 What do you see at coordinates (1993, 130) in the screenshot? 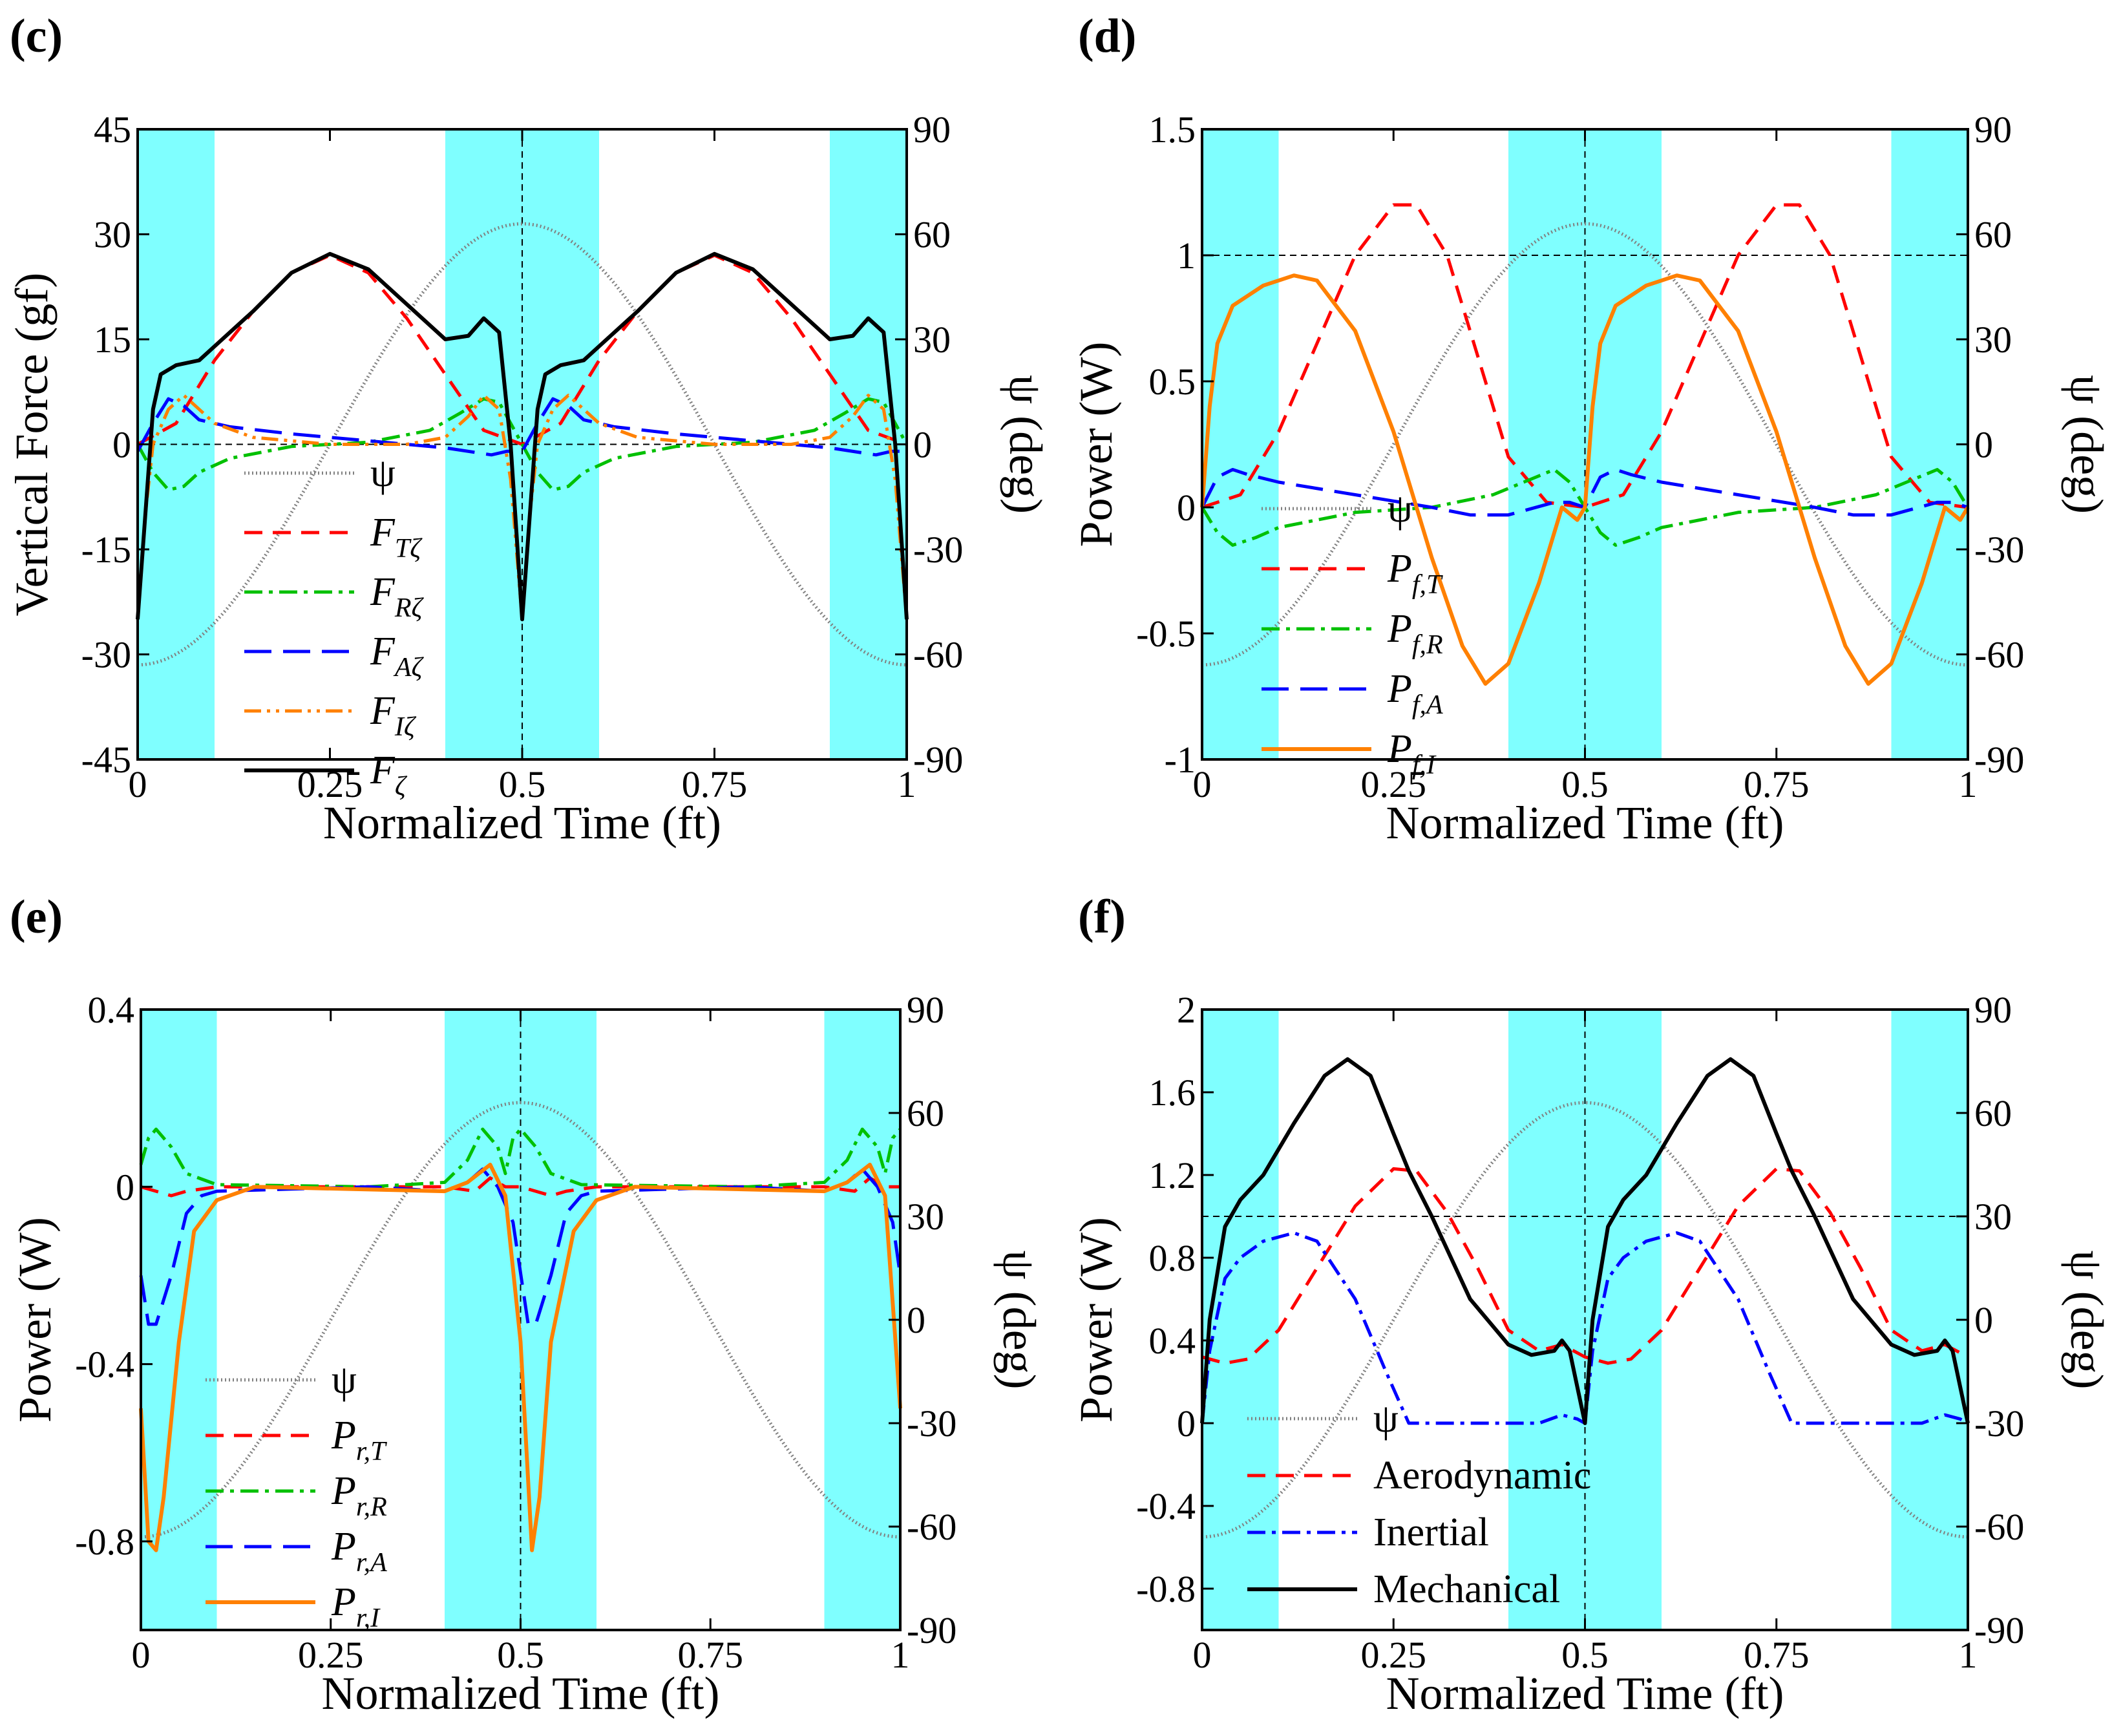
I see `psi-tick-label: 90` at bounding box center [1993, 130].